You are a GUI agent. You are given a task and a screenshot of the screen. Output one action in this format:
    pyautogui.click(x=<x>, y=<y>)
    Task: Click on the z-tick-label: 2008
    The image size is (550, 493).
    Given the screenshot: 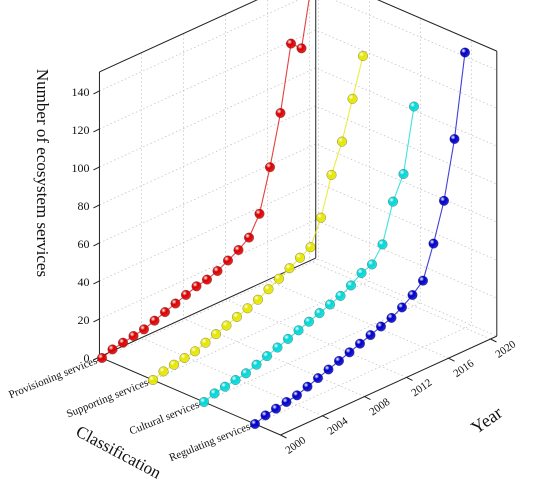 What is the action you would take?
    pyautogui.click(x=379, y=407)
    